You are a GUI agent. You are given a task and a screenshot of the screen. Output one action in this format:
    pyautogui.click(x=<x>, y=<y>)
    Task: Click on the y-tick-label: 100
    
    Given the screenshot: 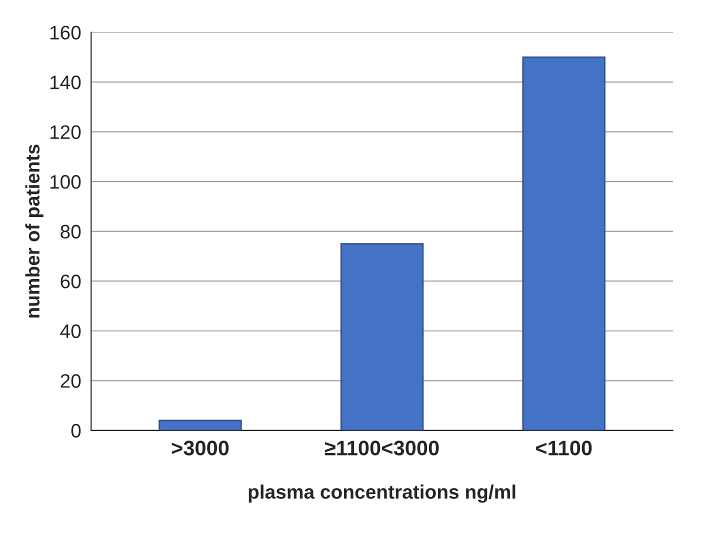 What is the action you would take?
    pyautogui.click(x=65, y=182)
    